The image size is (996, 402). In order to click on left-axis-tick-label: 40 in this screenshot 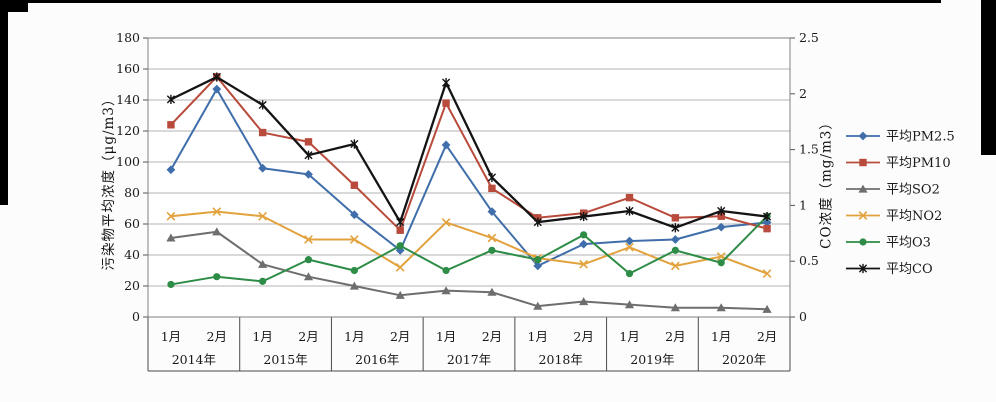, I will do `click(132, 254)`.